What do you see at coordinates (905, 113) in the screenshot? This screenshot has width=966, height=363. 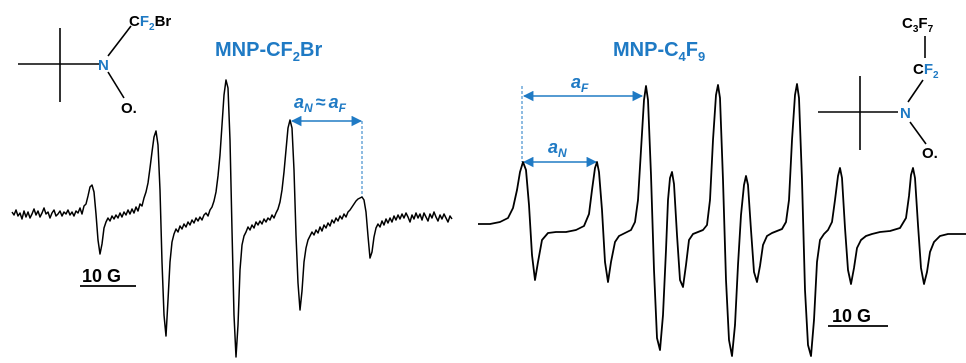 I see `right-nitrogen-label: N` at bounding box center [905, 113].